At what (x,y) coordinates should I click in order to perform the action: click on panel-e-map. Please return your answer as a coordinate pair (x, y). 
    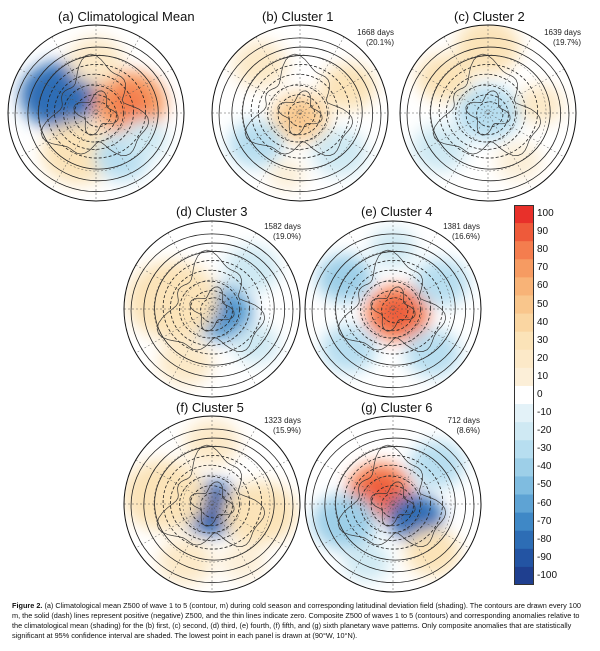
    Looking at the image, I should click on (393, 309).